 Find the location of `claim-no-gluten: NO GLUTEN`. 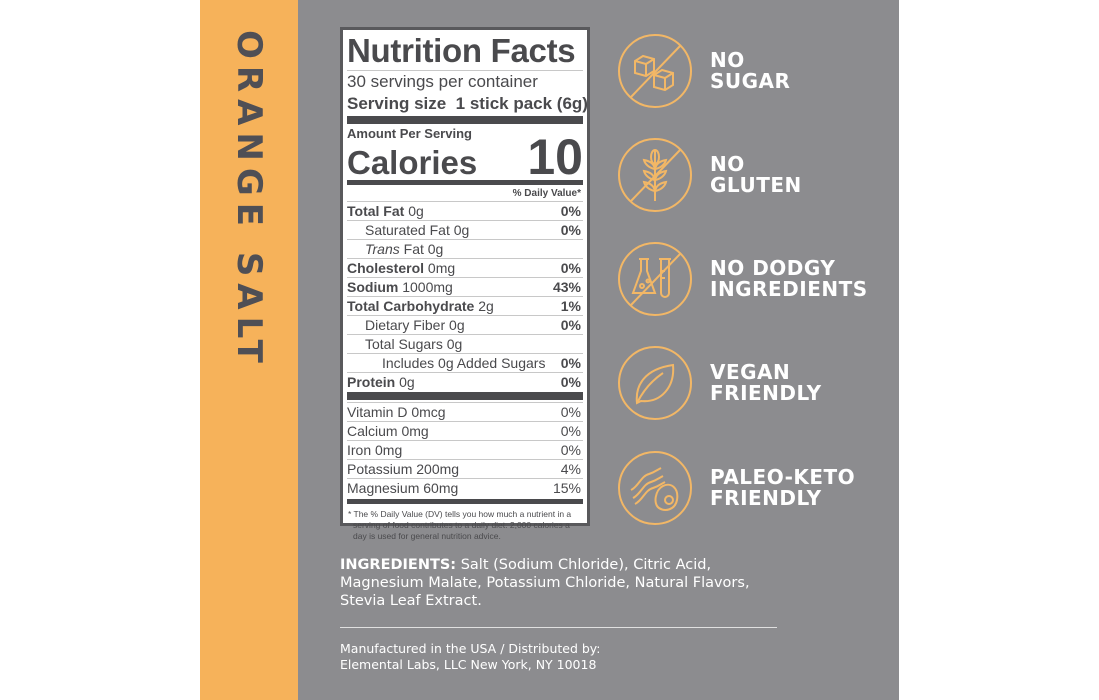

claim-no-gluten: NO GLUTEN is located at coordinates (709, 175).